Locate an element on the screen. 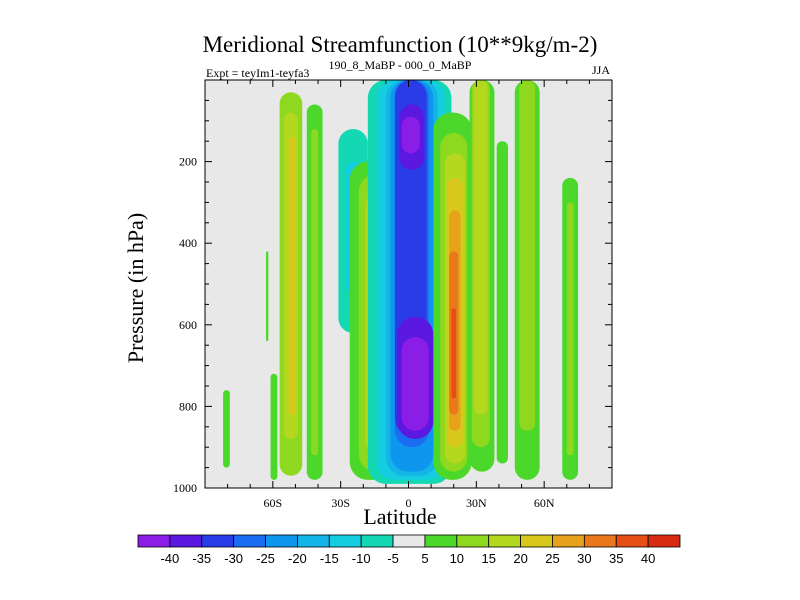  colorbar-label-11: 20 is located at coordinates (520, 558).